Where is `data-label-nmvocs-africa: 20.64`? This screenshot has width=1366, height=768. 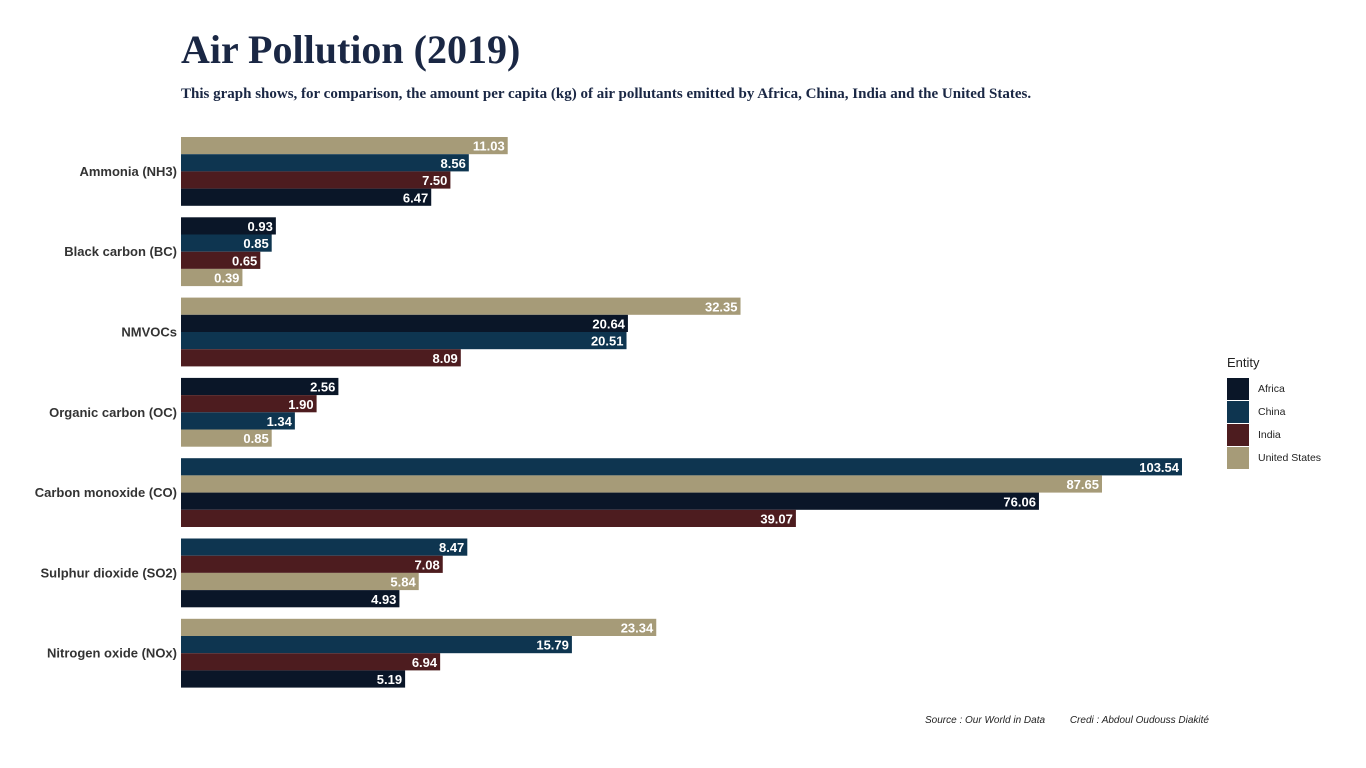
data-label-nmvocs-africa: 20.64 is located at coordinates (608, 324).